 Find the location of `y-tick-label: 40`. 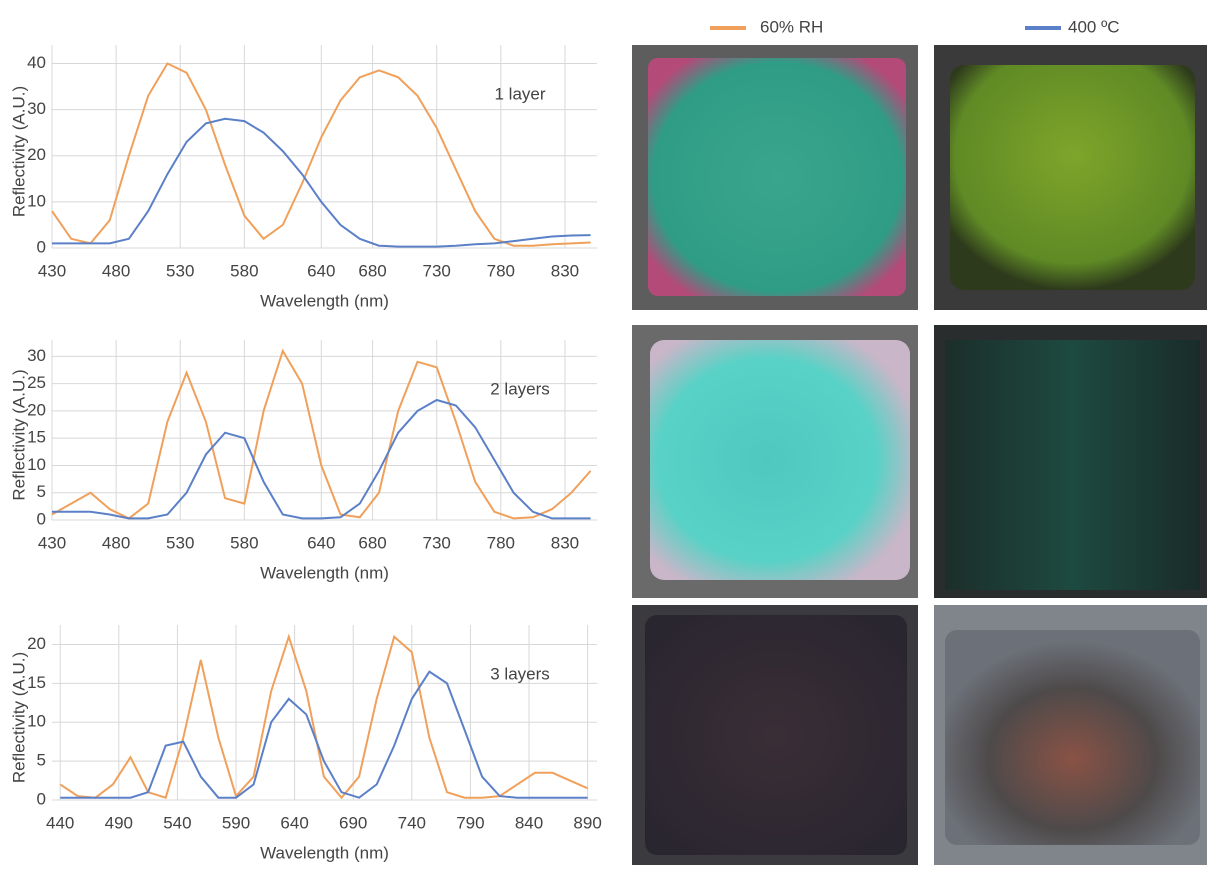

y-tick-label: 40 is located at coordinates (36, 62).